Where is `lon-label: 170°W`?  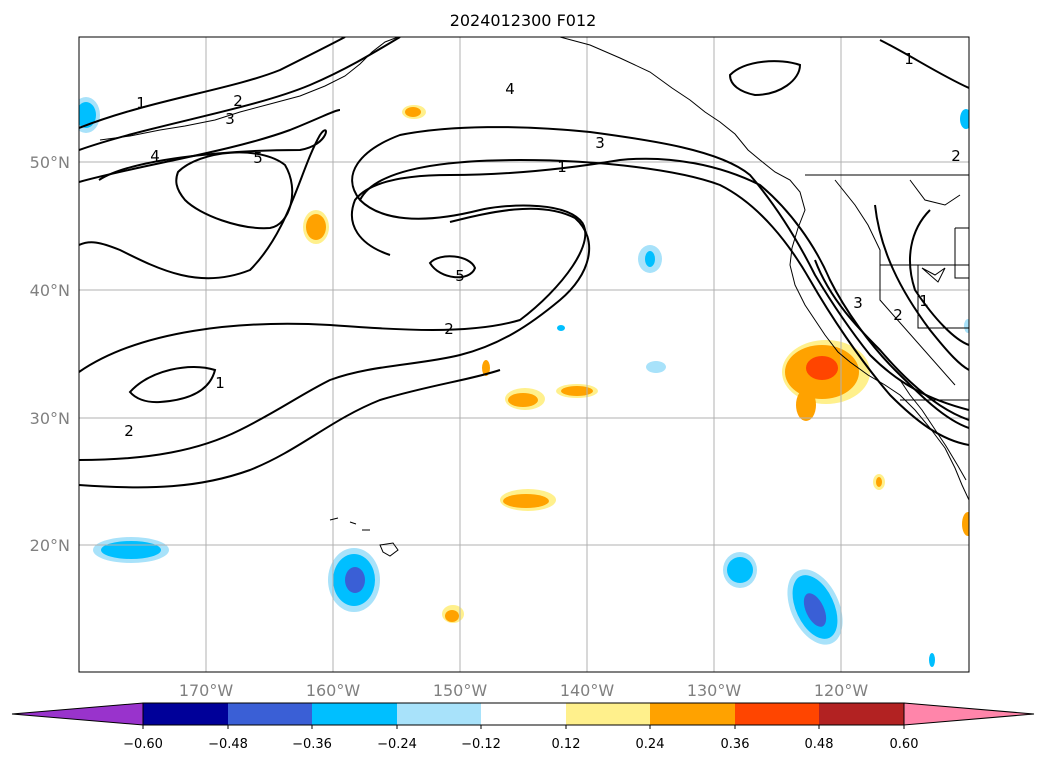
lon-label: 170°W is located at coordinates (206, 690).